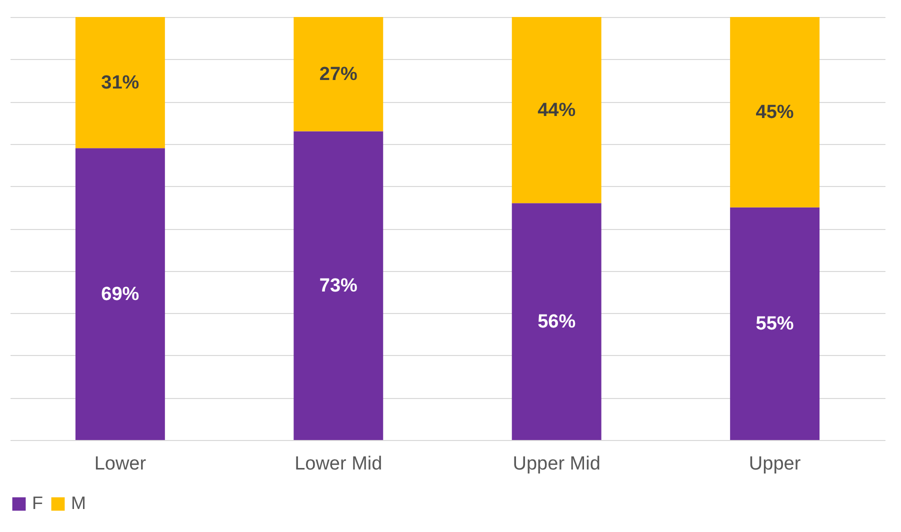 Image resolution: width=901 pixels, height=532 pixels. What do you see at coordinates (37, 503) in the screenshot?
I see `legend-label: F` at bounding box center [37, 503].